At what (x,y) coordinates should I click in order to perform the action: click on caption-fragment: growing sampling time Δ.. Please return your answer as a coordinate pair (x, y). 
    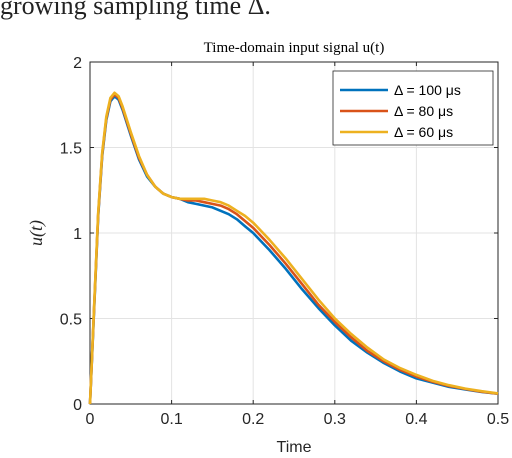
    Looking at the image, I should click on (135, 10).